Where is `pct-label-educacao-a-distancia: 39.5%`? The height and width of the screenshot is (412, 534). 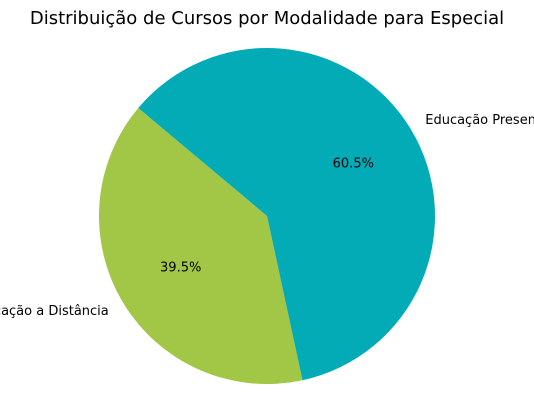
pct-label-educacao-a-distancia: 39.5% is located at coordinates (180, 268).